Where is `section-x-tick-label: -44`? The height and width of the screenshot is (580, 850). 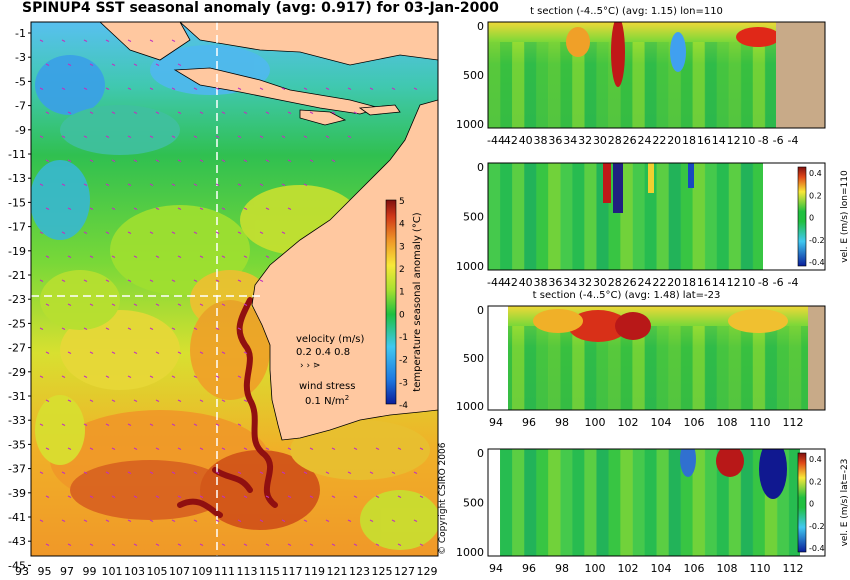
section-x-tick-label: -44 is located at coordinates (496, 282).